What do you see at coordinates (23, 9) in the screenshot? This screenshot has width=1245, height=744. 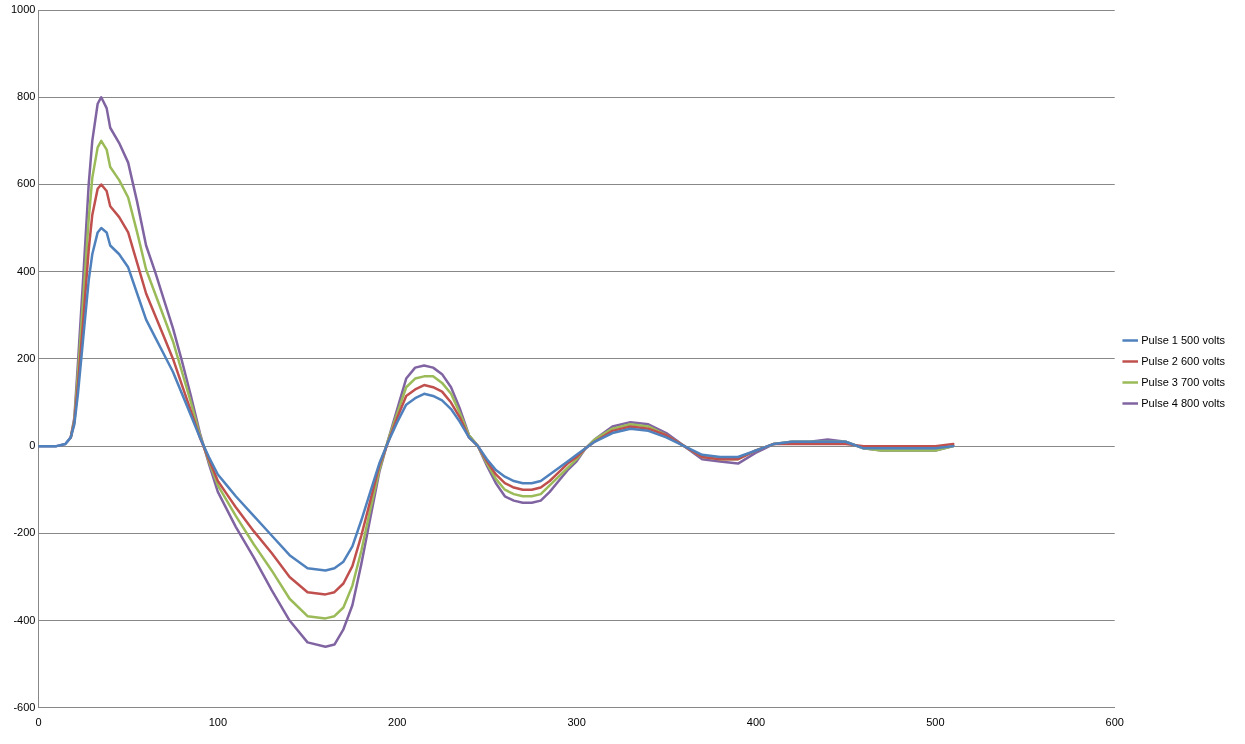 I see `y-tick-label: 1000` at bounding box center [23, 9].